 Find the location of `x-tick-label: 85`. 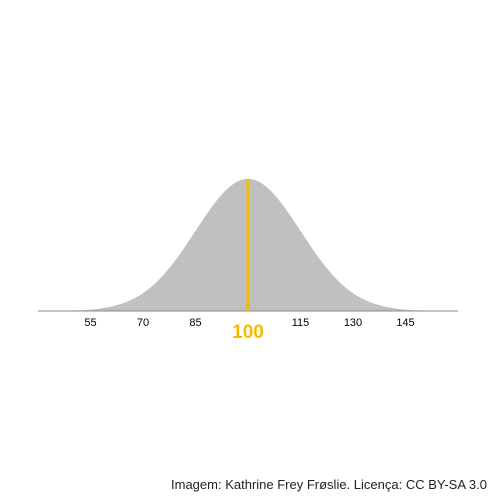

x-tick-label: 85 is located at coordinates (195, 323).